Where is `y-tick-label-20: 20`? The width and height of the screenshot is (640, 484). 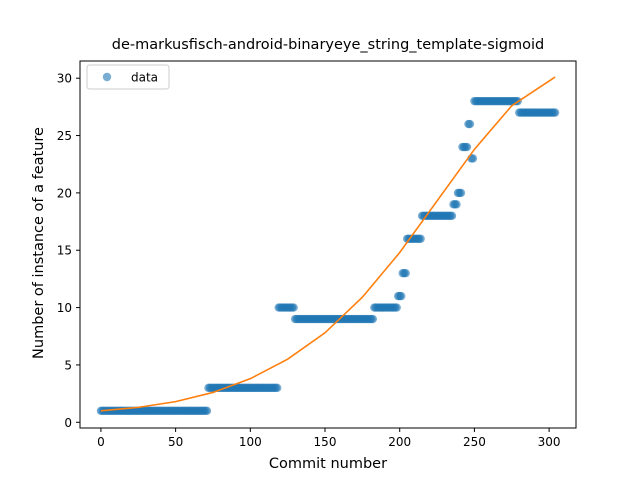 y-tick-label-20: 20 is located at coordinates (64, 193).